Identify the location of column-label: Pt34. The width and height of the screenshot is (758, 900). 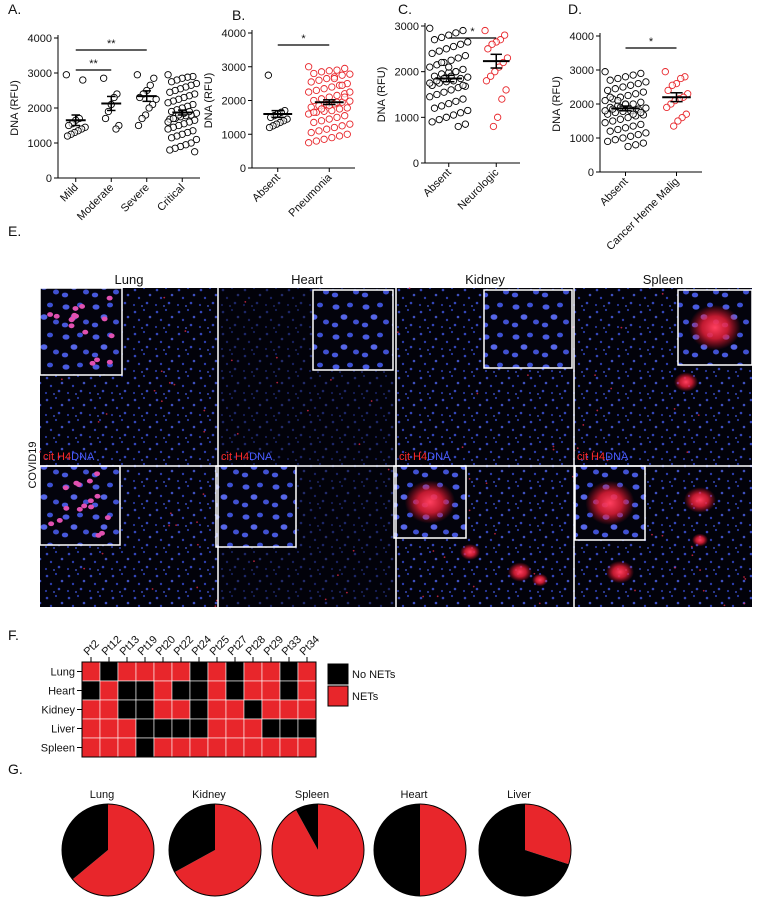
(310, 646).